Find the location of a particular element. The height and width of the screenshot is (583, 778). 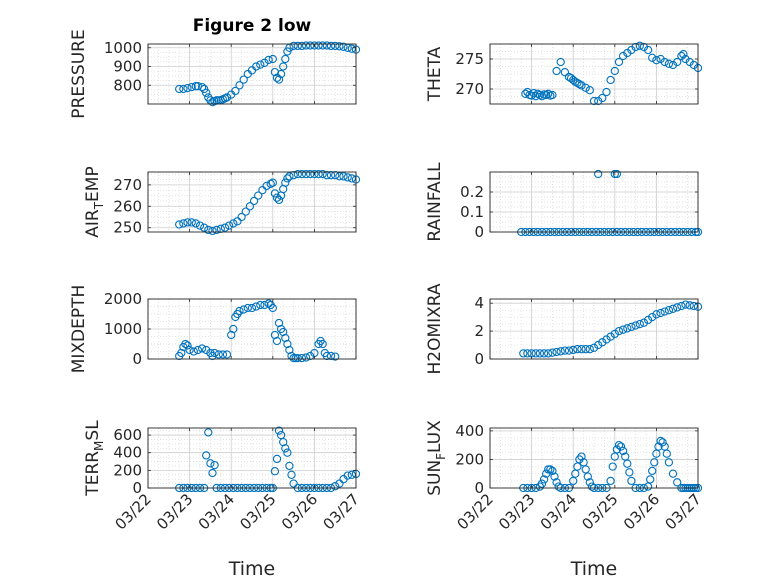

y-tick-label: 0 is located at coordinates (137, 359).